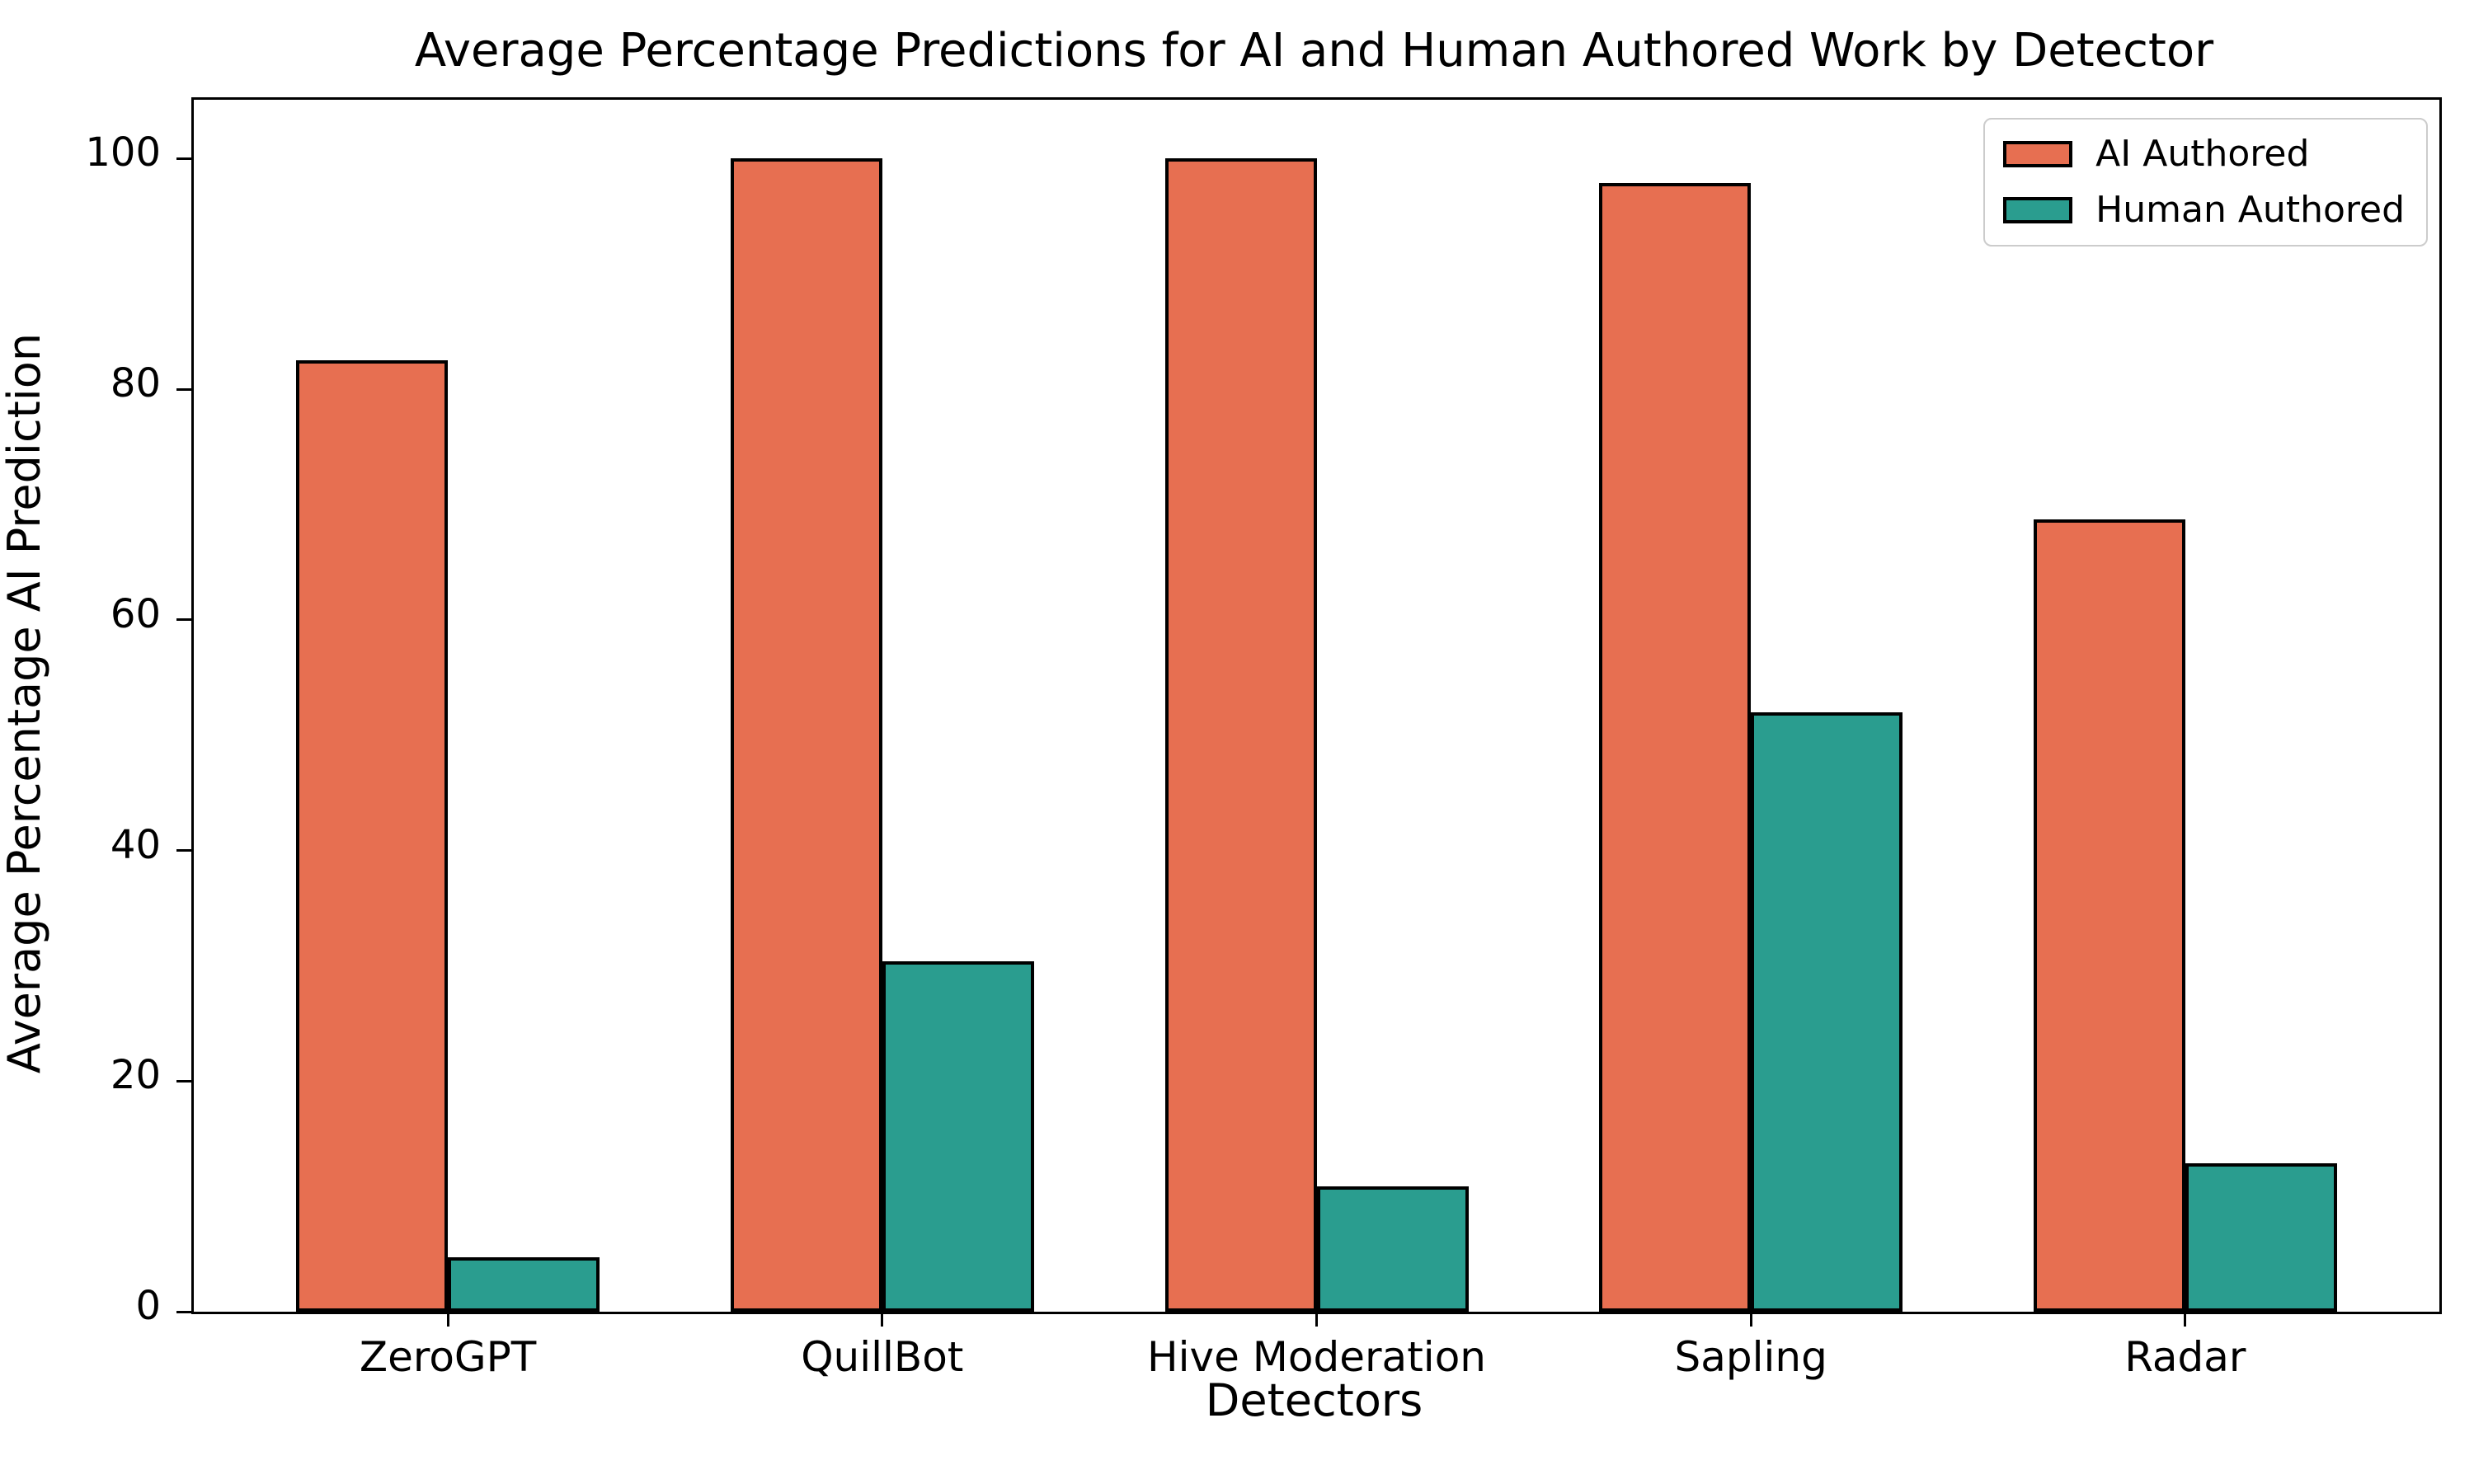 This screenshot has height=1484, width=2474. I want to click on bar-ai-authored-hive-moderation, so click(1240, 735).